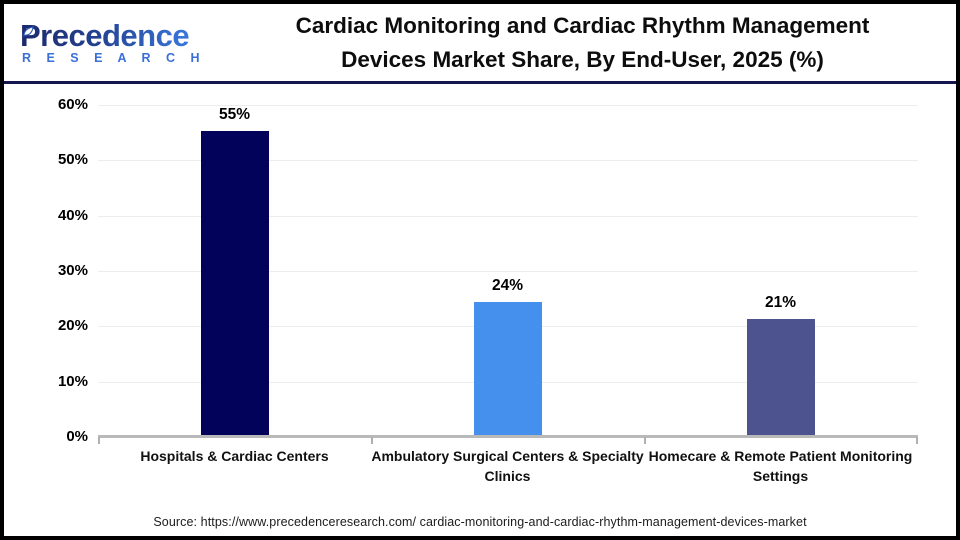  Describe the element at coordinates (28, 32) in the screenshot. I see `leaf-icon` at that location.